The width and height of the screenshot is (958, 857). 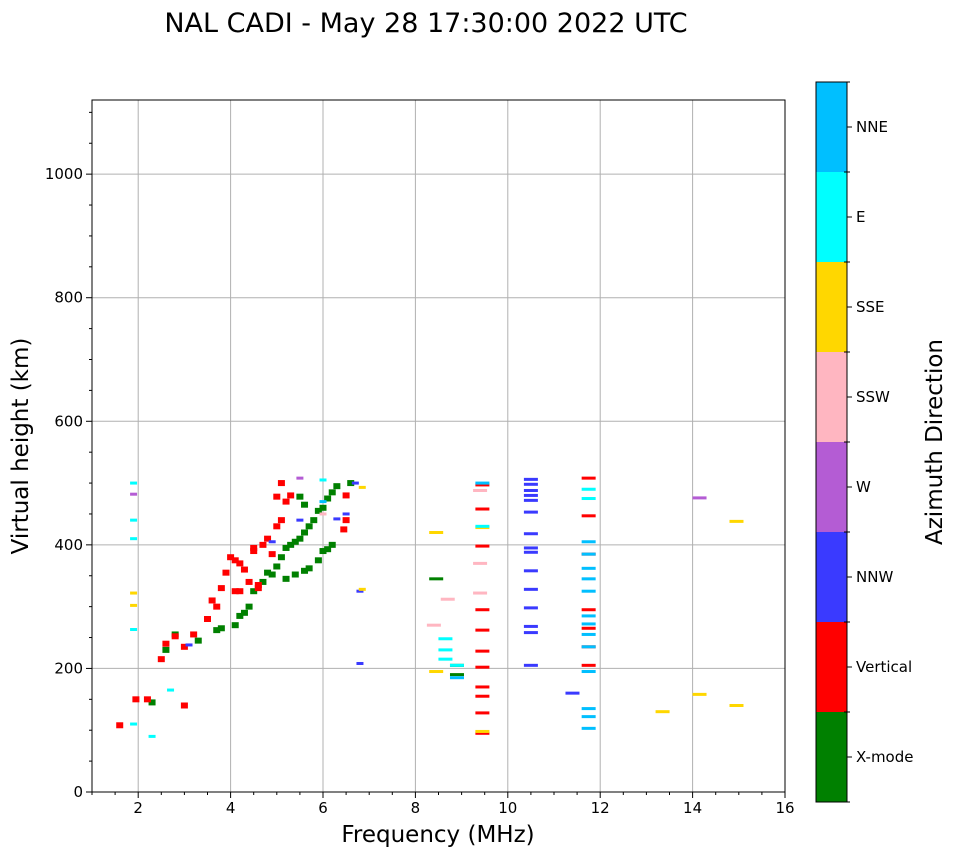 I want to click on x-axis-label: Frequency (MHz), so click(x=437, y=835).